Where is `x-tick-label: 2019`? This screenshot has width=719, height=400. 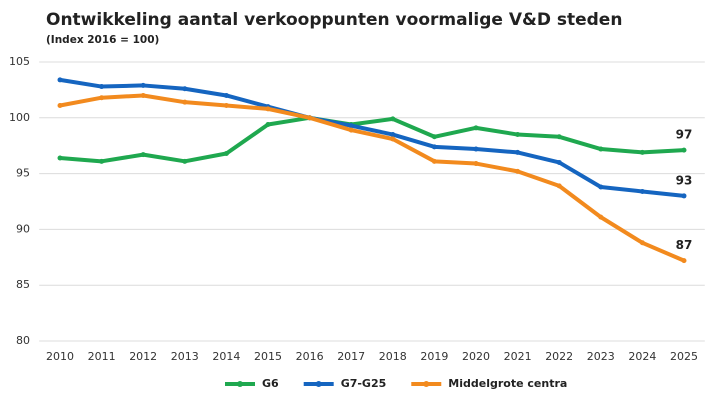
x-tick-label: 2019 is located at coordinates (434, 356).